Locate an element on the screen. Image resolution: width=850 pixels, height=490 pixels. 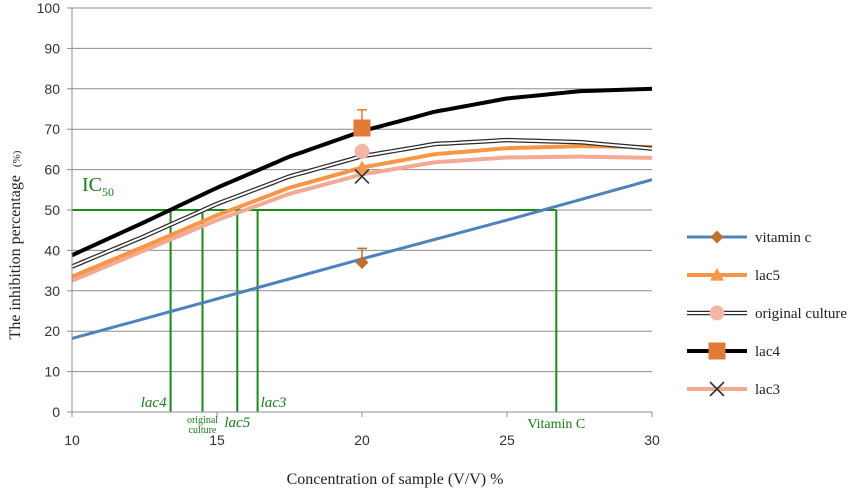
legend-item-original-culture-marker is located at coordinates (717, 313).